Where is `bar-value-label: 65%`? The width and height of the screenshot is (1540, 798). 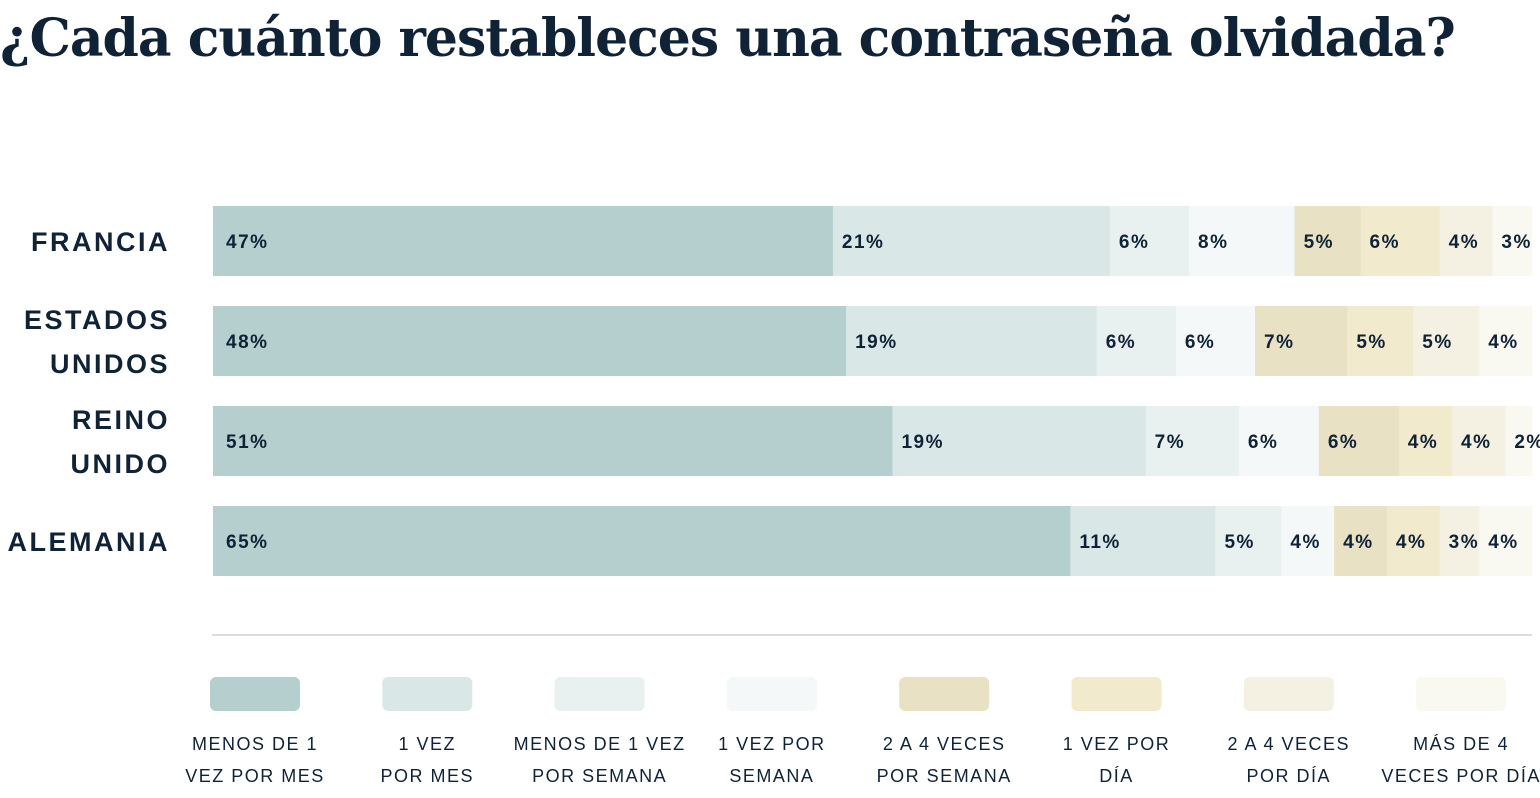
bar-value-label: 65% is located at coordinates (247, 542).